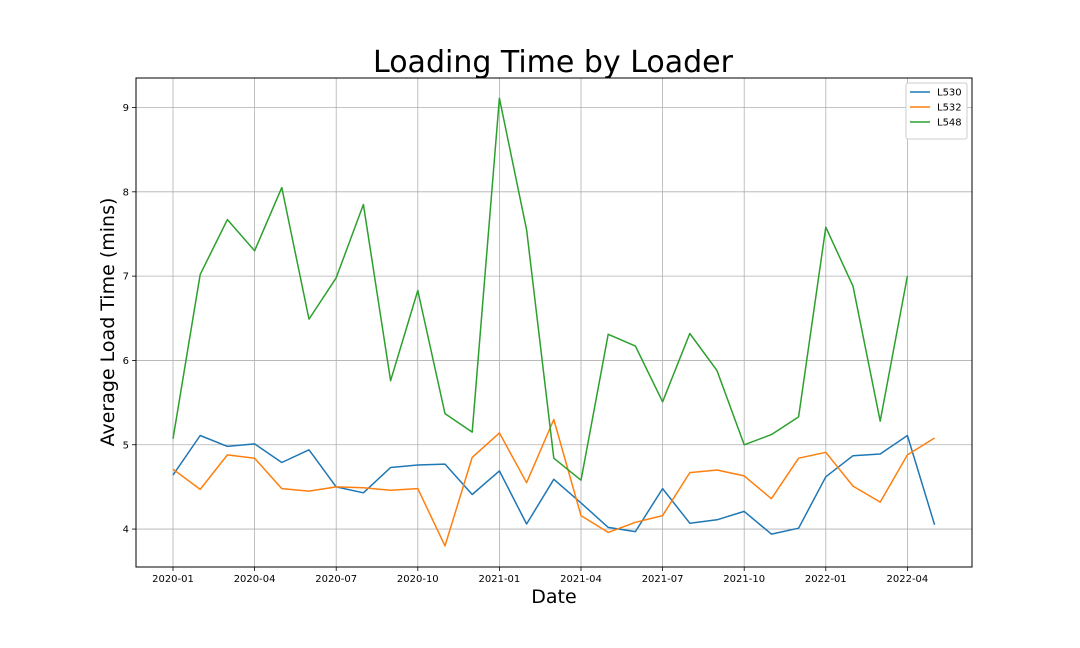  I want to click on y-tick-label: 6, so click(126, 361).